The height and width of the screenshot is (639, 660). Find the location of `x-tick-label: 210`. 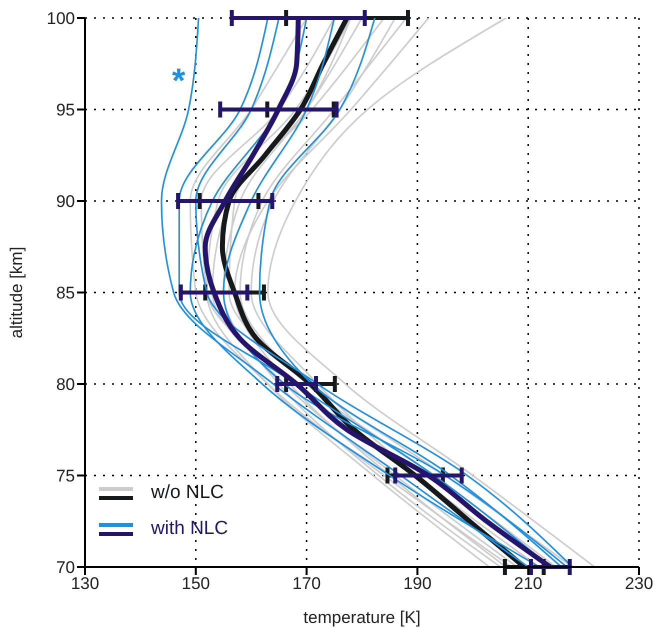

x-tick-label: 210 is located at coordinates (528, 584).